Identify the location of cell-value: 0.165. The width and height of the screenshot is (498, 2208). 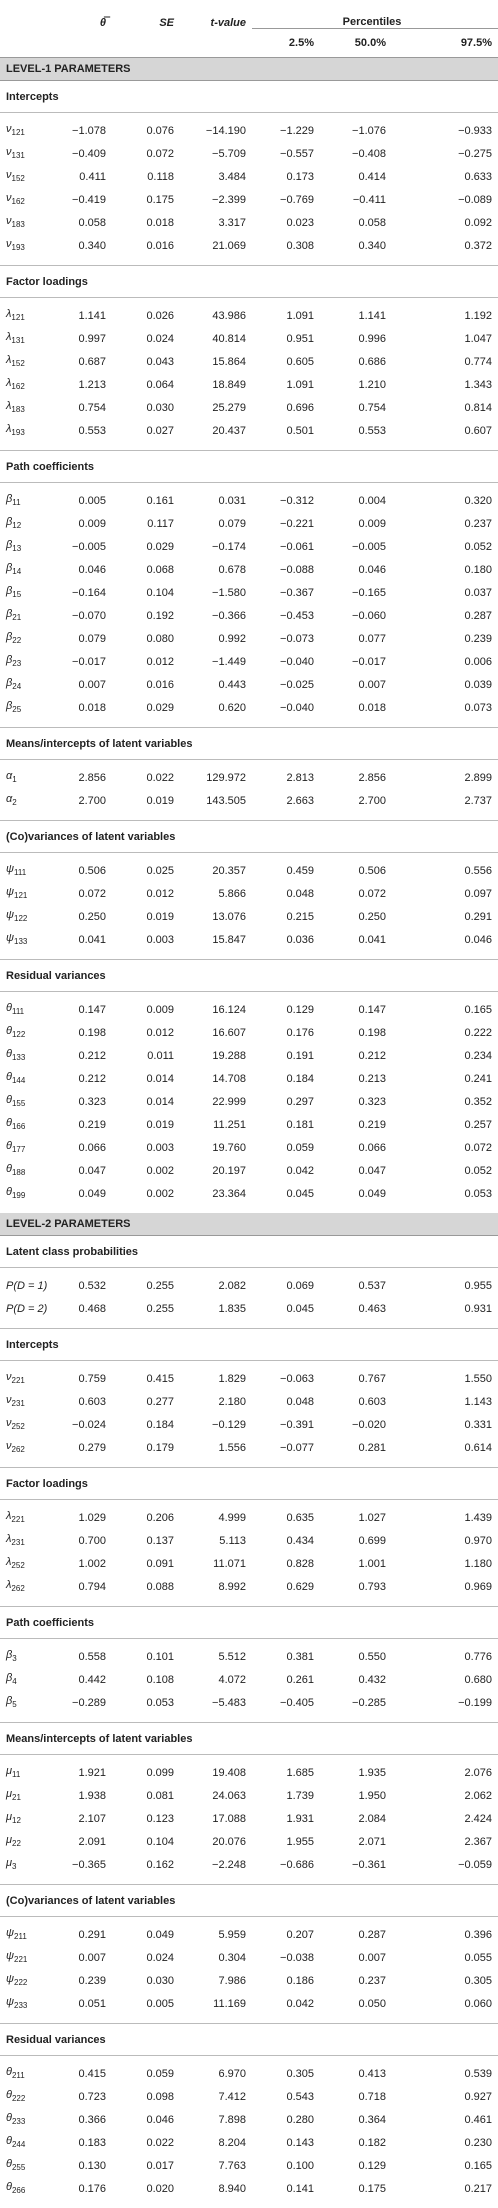
(445, 2165).